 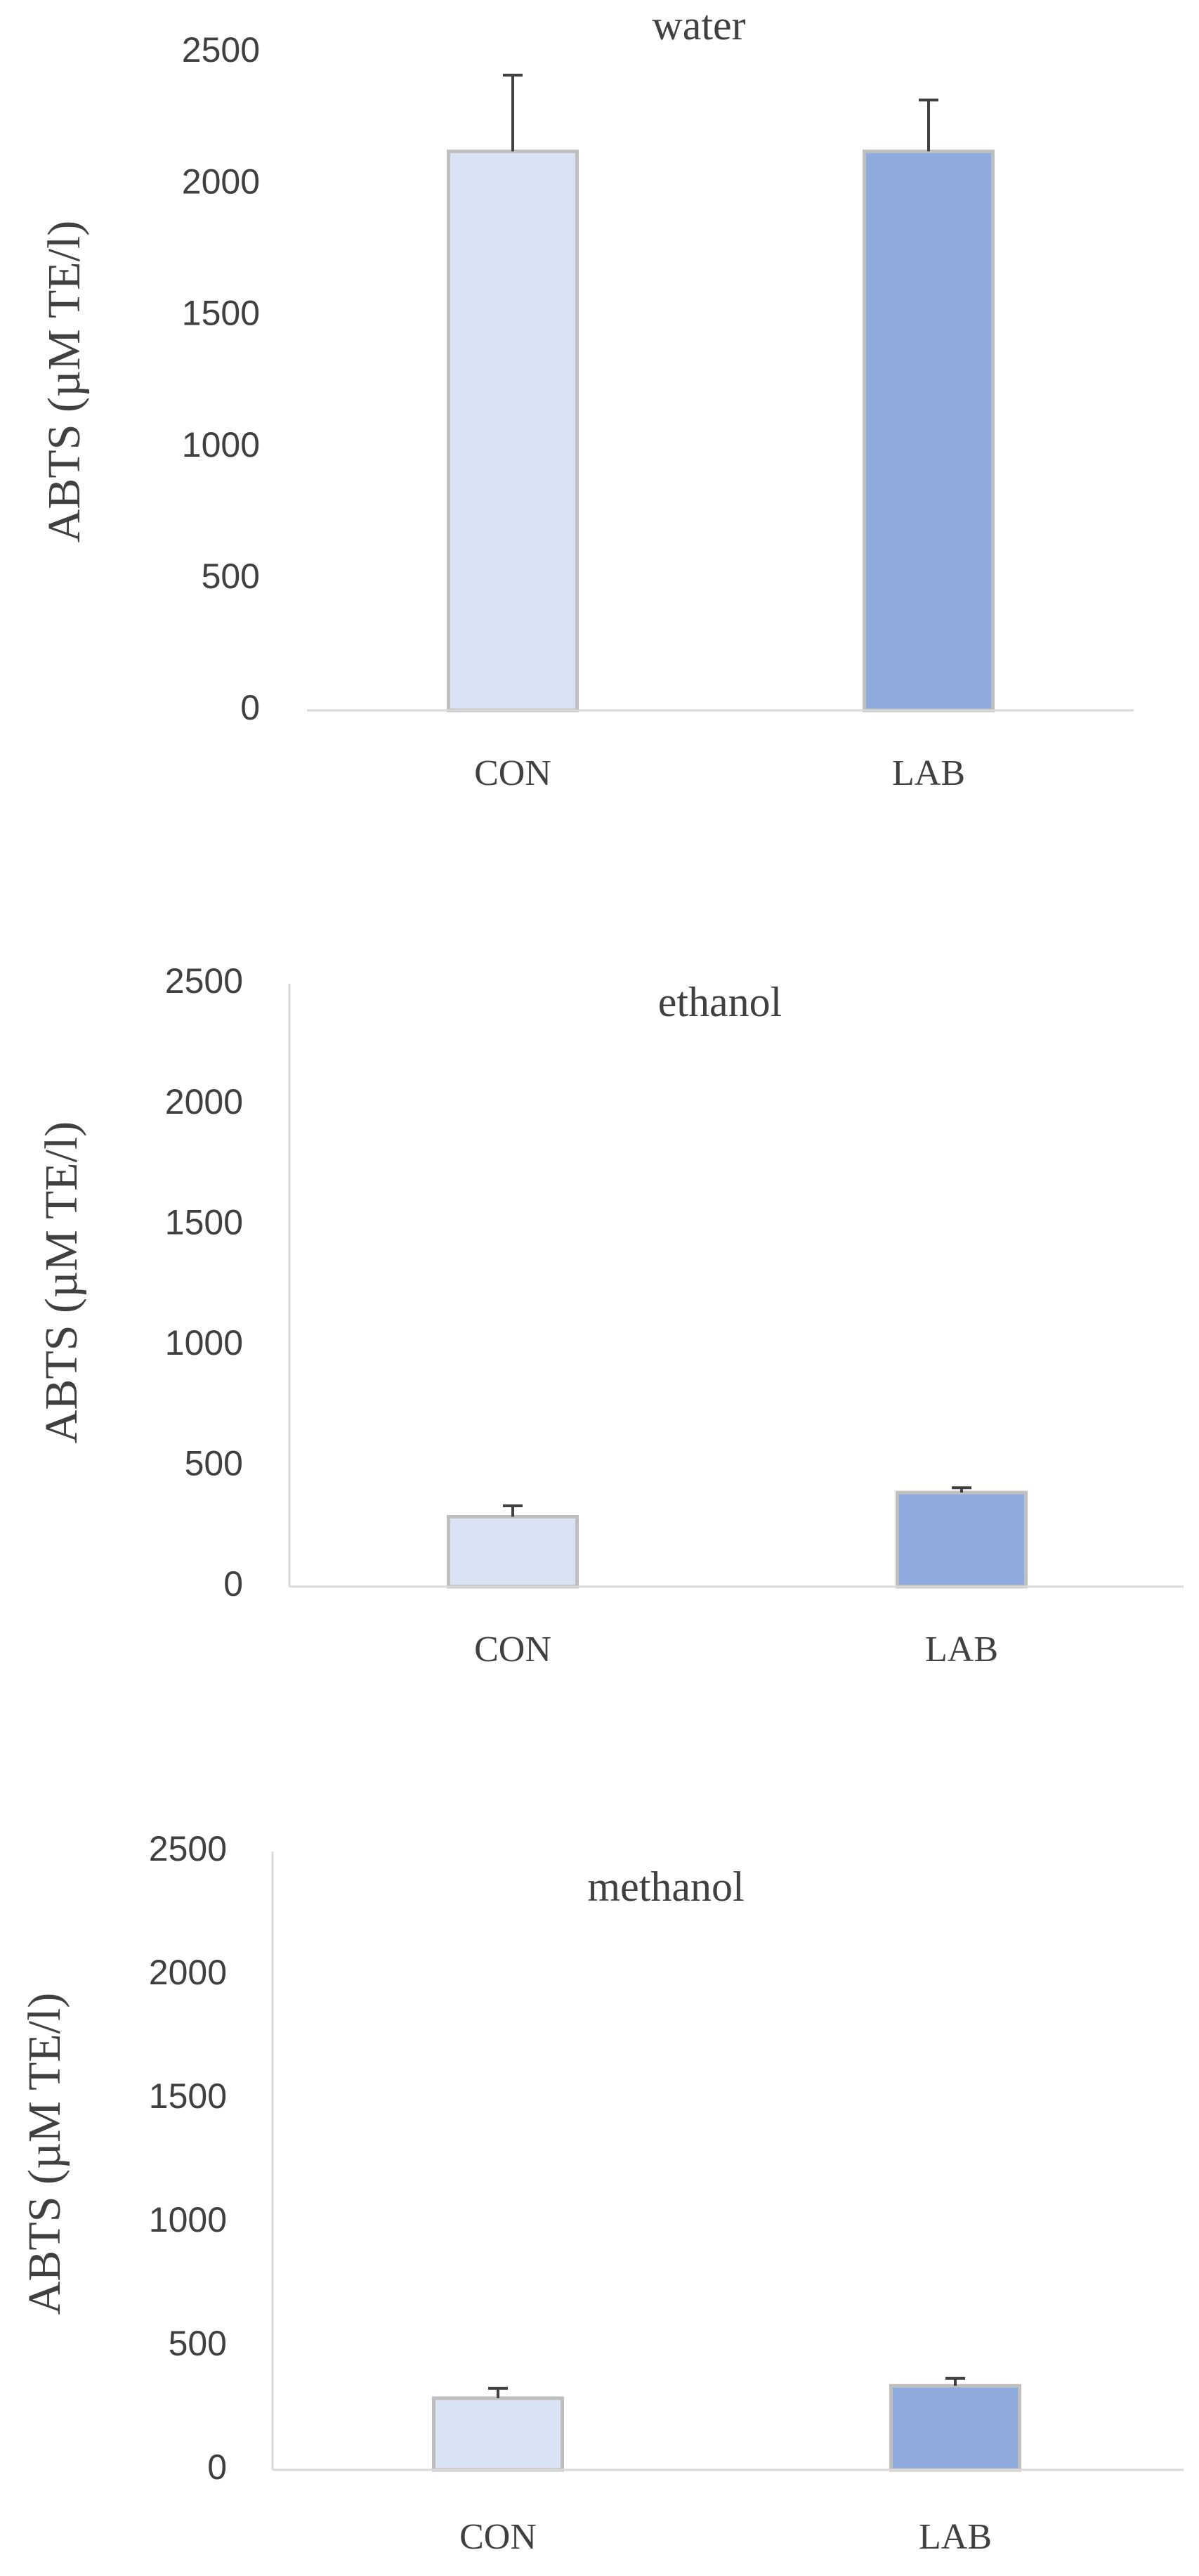 I want to click on chart-title: methanol, so click(x=666, y=1886).